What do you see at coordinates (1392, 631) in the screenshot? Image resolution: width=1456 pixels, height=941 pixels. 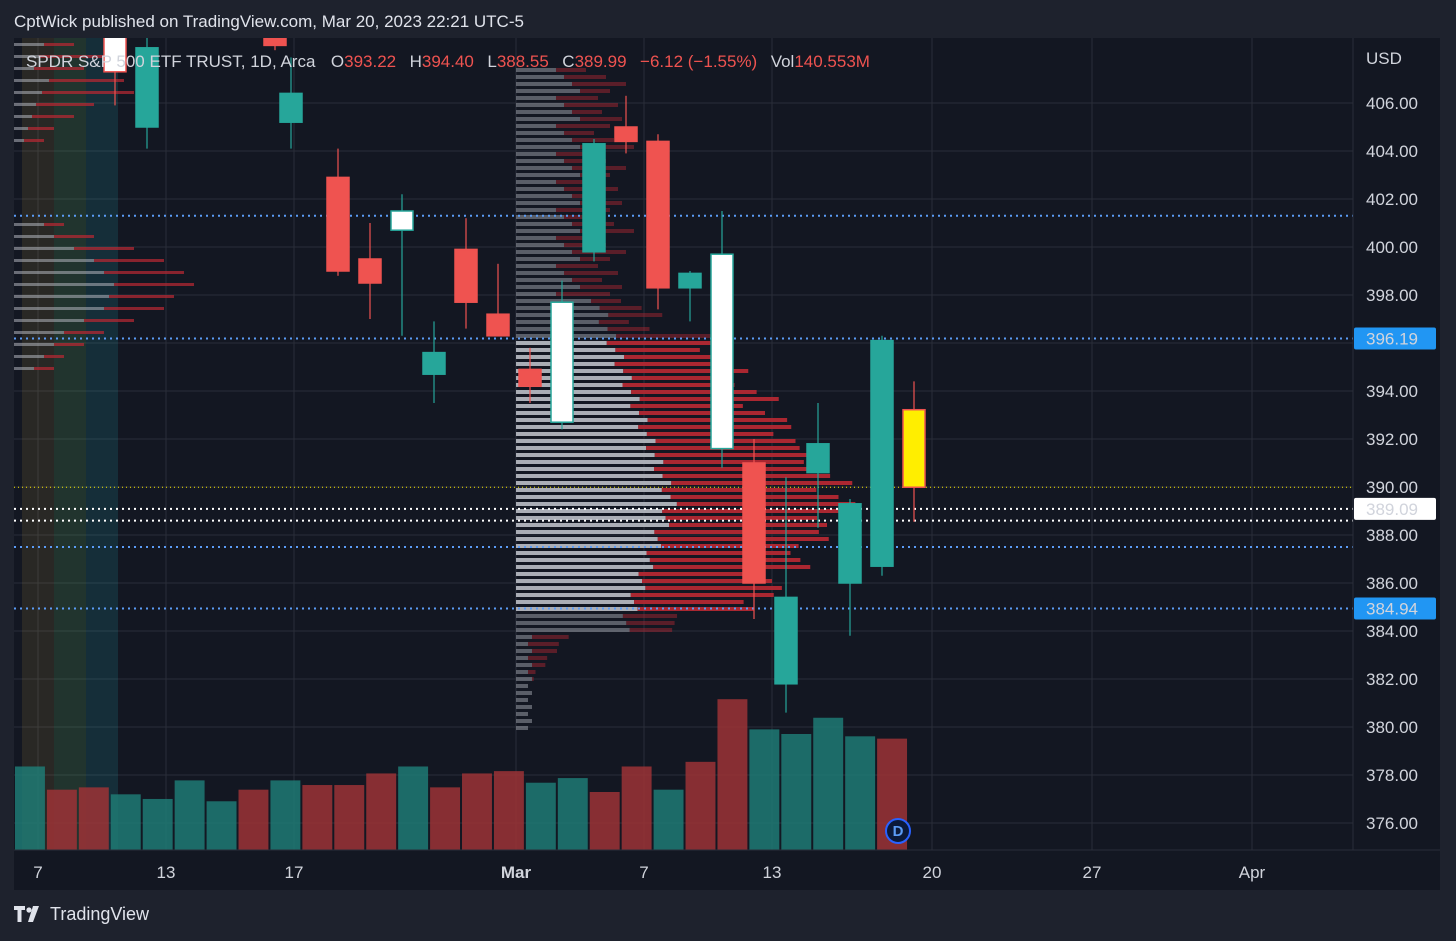 I see `price-tick-label: 384.00` at bounding box center [1392, 631].